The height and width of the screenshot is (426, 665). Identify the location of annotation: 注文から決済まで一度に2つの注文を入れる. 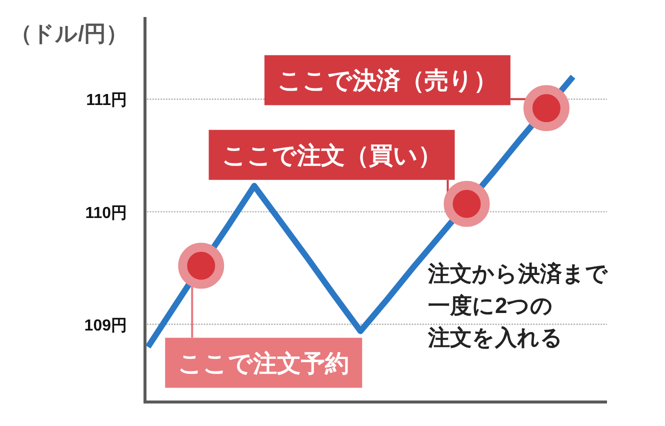
(518, 306).